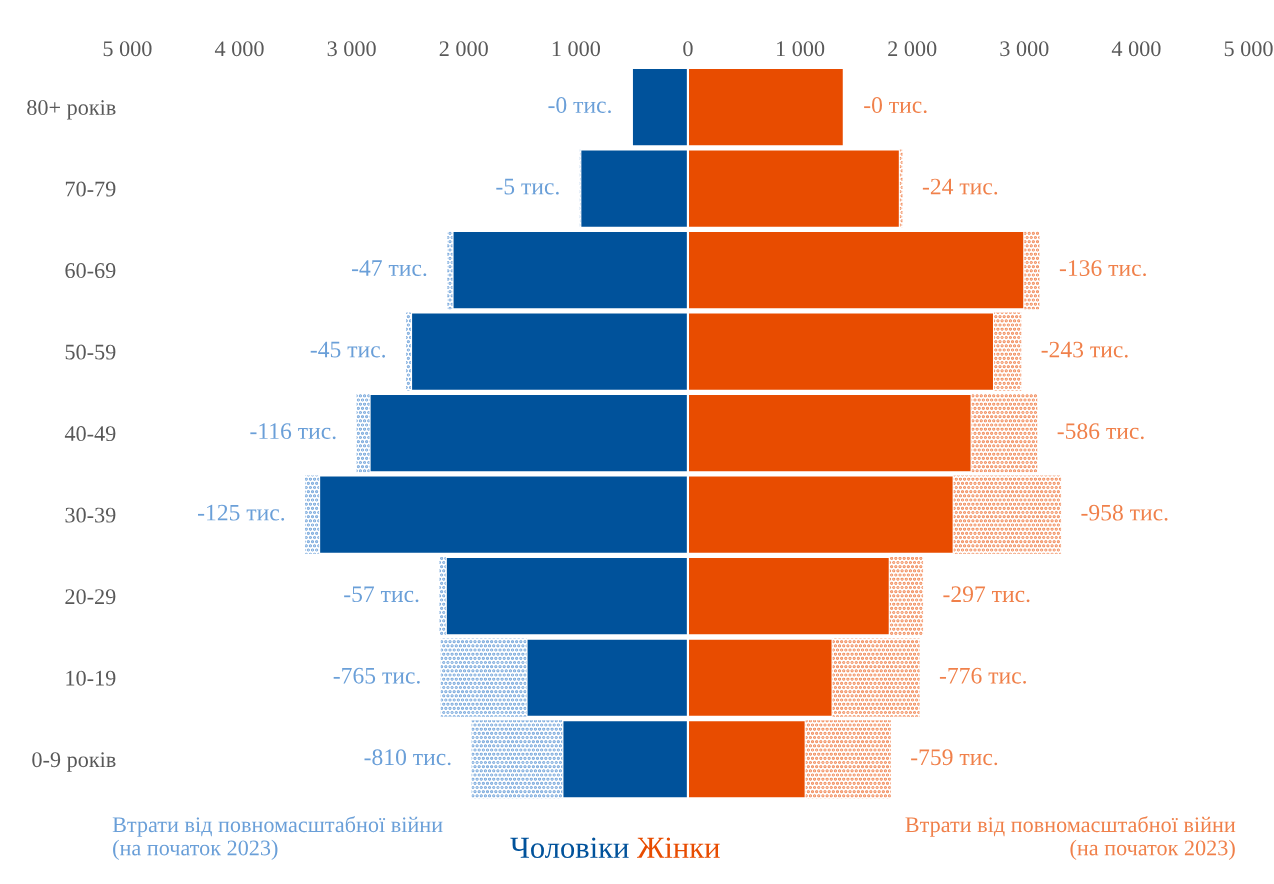  Describe the element at coordinates (1100, 431) in the screenshot. I see `annotation: -586 тис.` at that location.